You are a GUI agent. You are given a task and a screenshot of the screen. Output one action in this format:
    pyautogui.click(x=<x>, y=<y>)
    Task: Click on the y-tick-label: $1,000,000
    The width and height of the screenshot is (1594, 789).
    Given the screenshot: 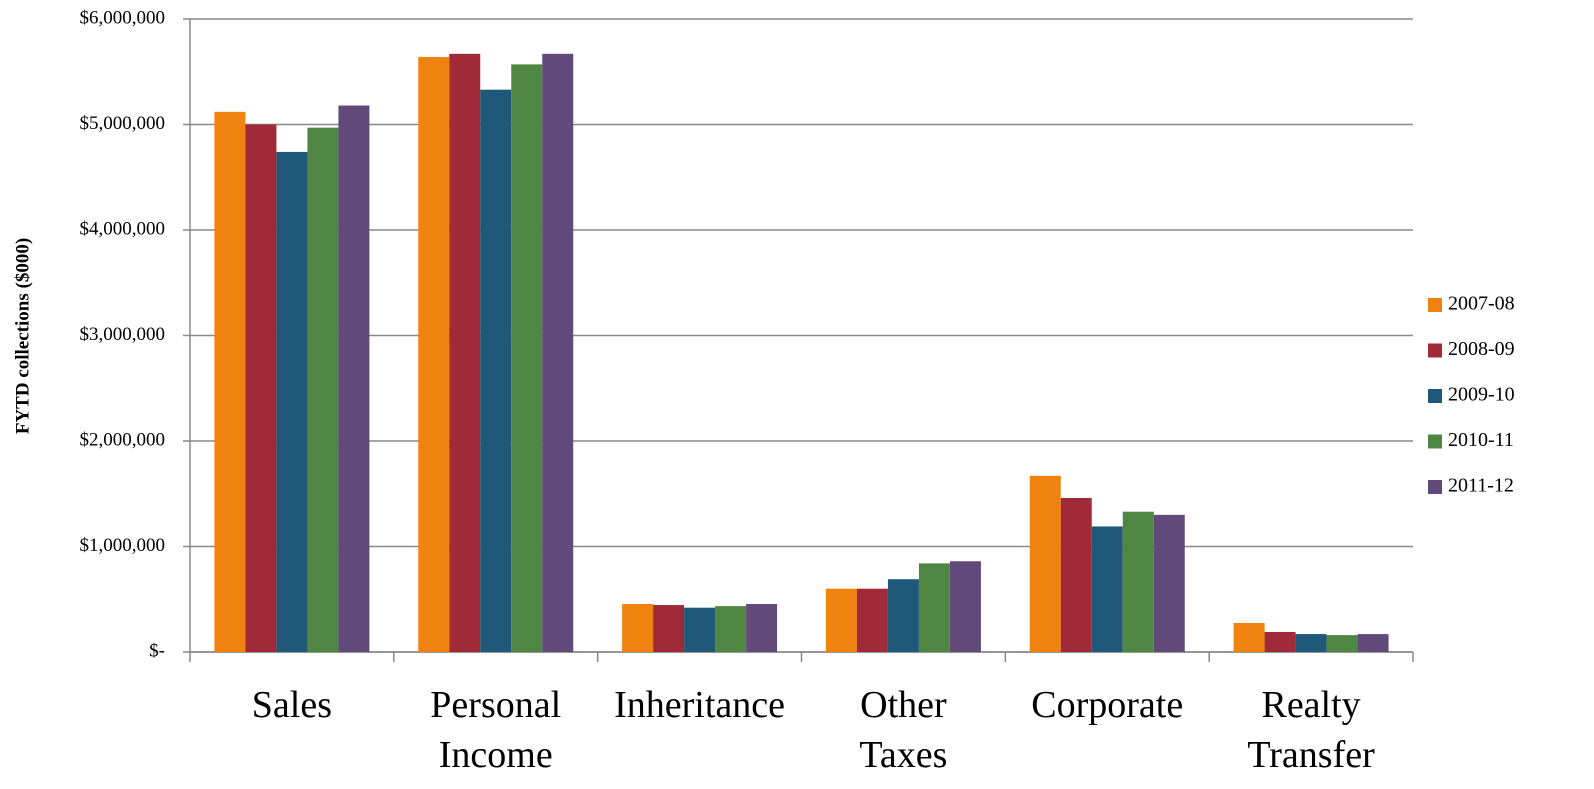 What is the action you would take?
    pyautogui.click(x=123, y=545)
    